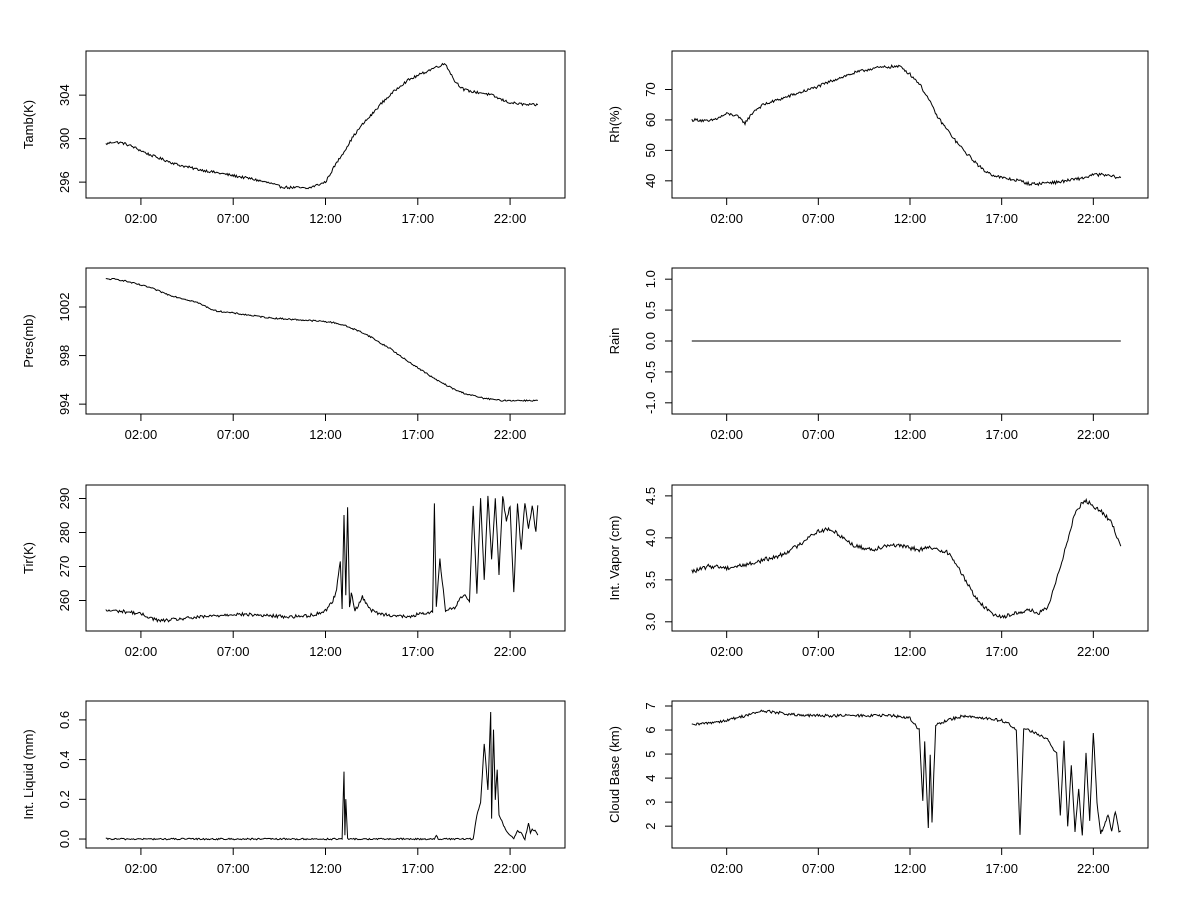 The image size is (1200, 900). Describe the element at coordinates (64, 95) in the screenshot. I see `y-tick-label: 304` at that location.